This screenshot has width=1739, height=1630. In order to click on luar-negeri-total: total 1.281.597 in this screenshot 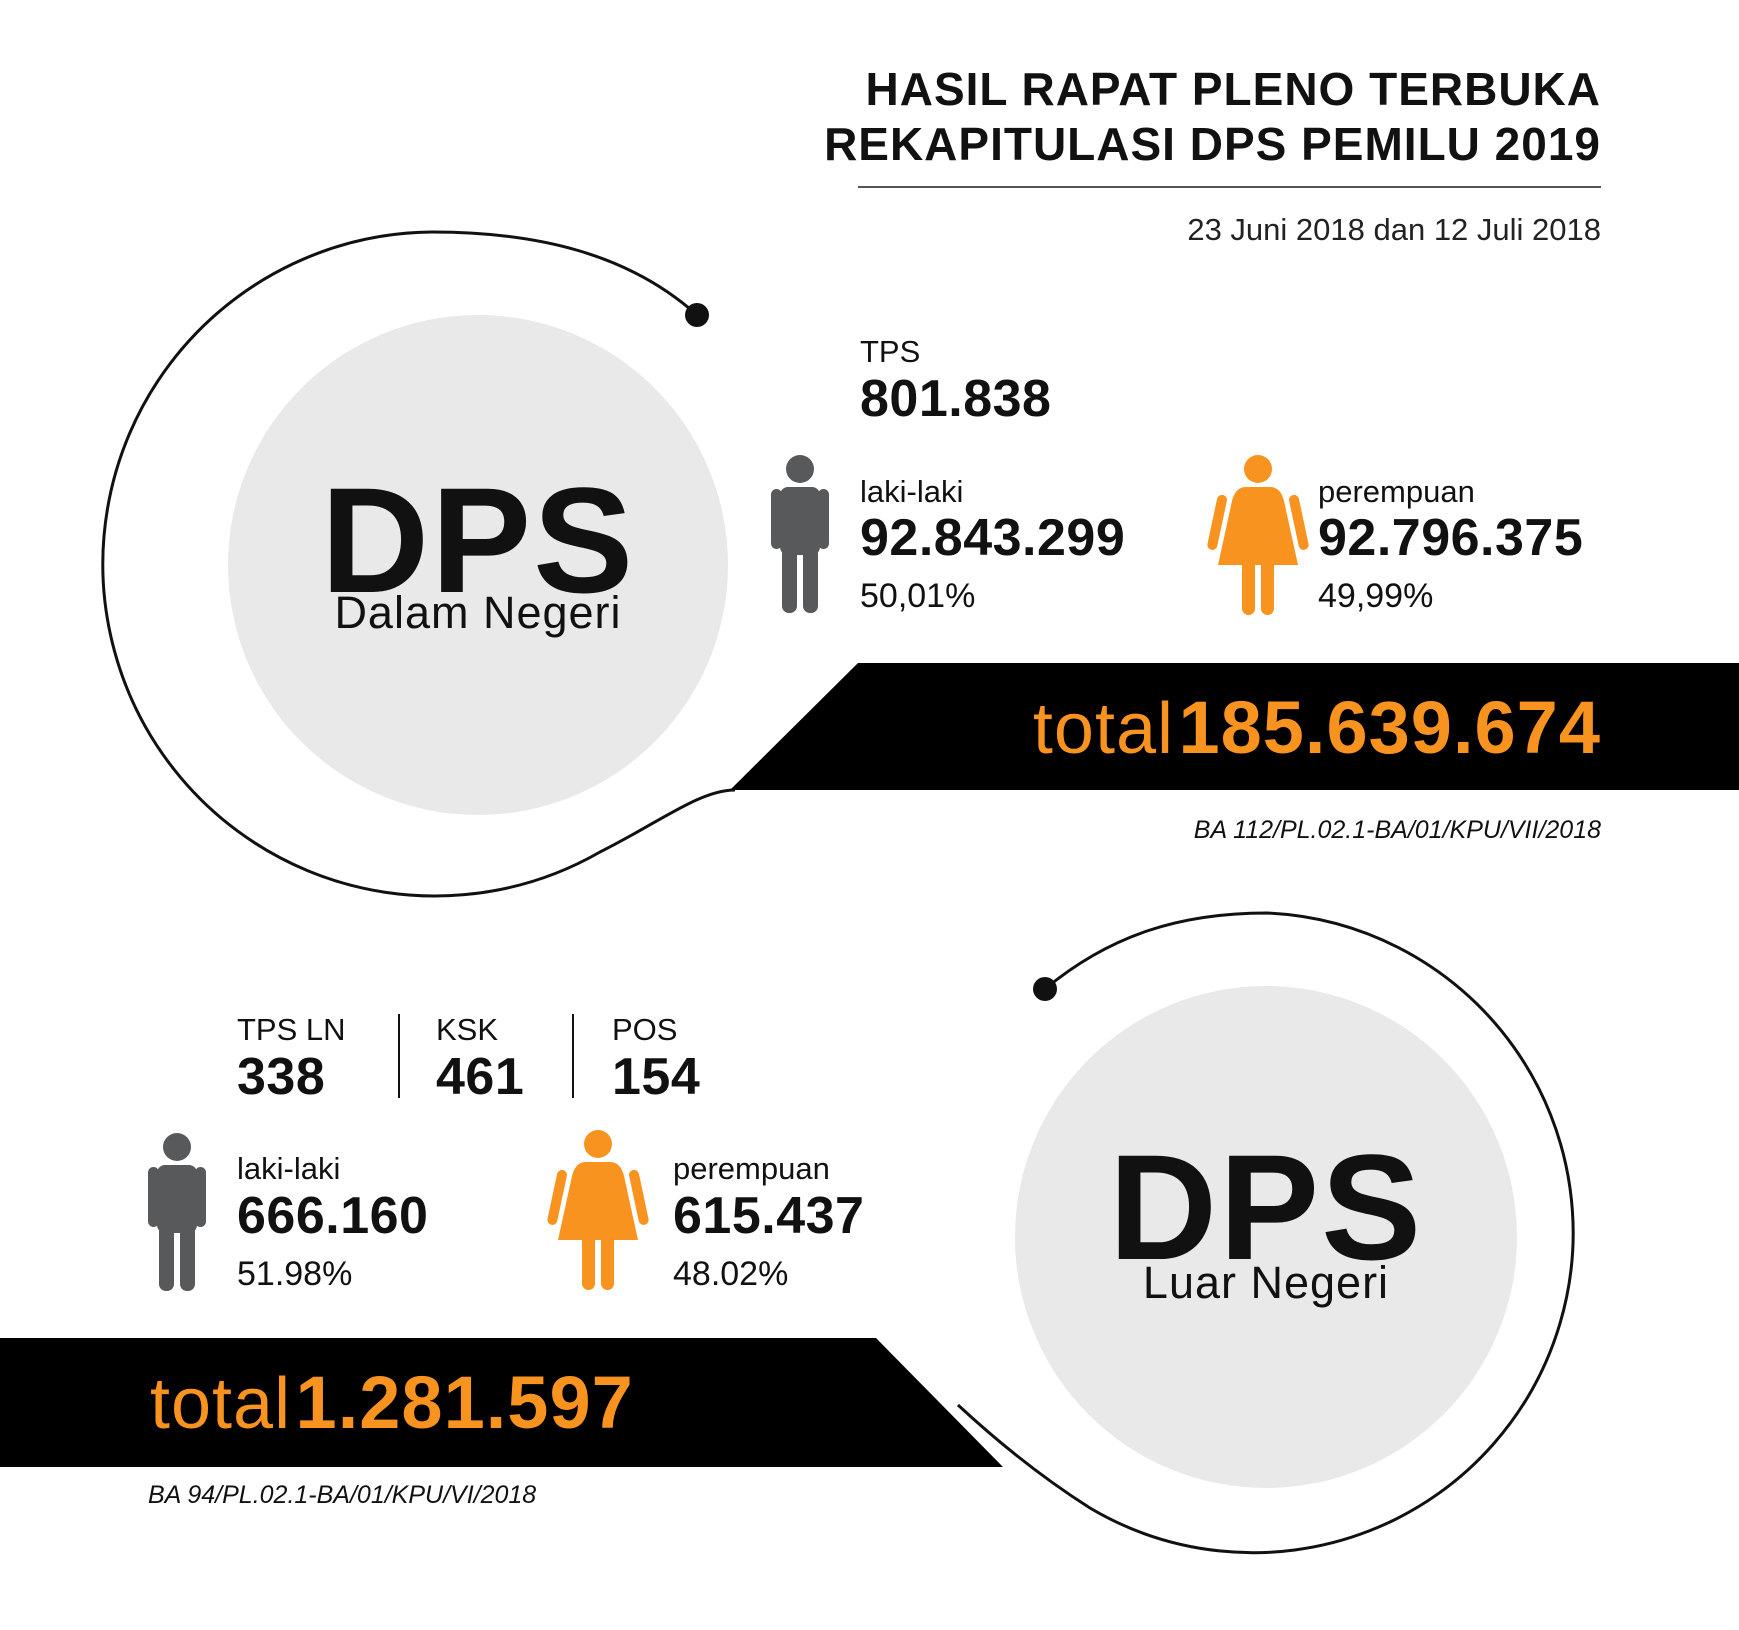, I will do `click(392, 1403)`.